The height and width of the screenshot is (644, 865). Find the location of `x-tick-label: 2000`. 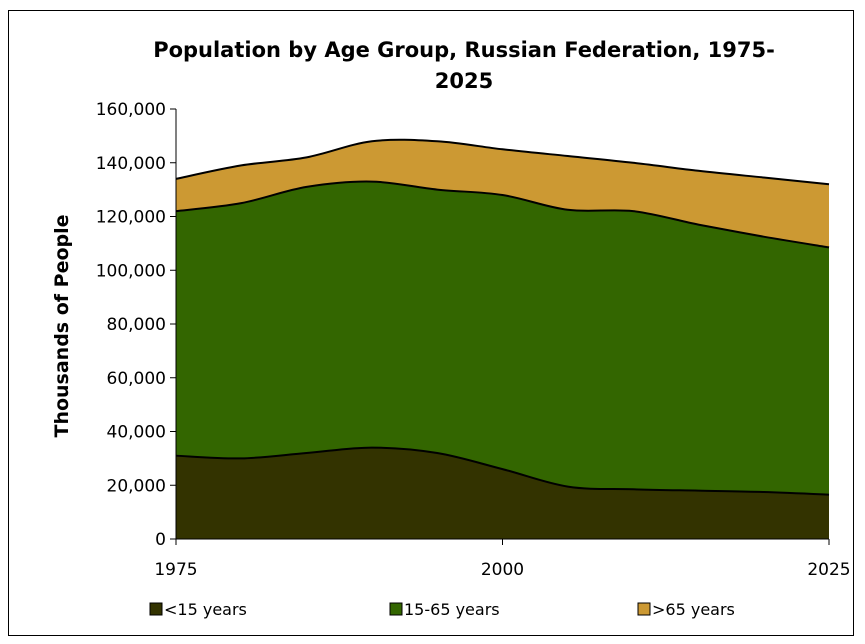

x-tick-label: 2000 is located at coordinates (502, 570).